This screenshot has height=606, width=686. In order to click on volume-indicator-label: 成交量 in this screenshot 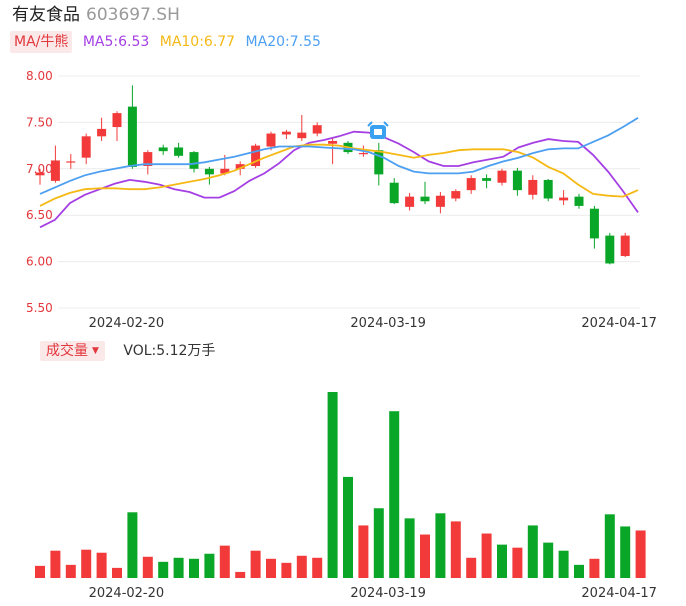, I will do `click(67, 351)`.